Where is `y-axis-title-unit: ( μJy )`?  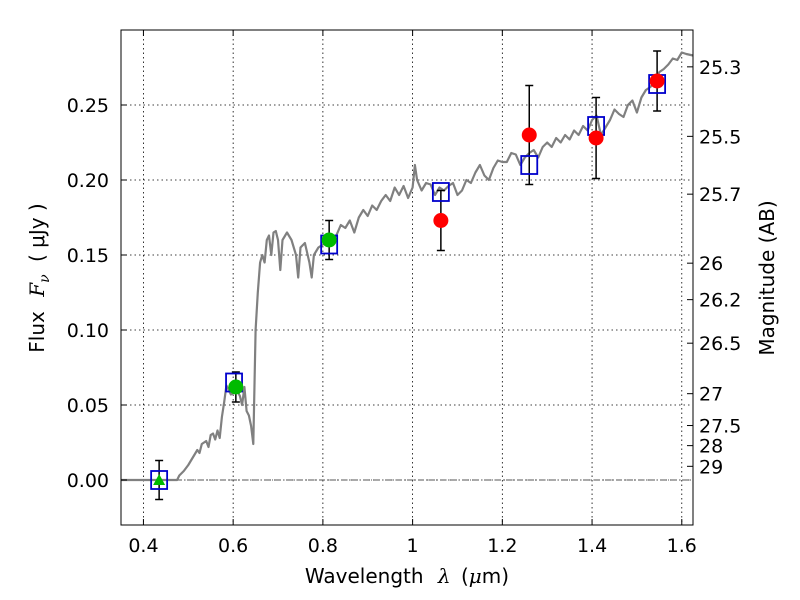 y-axis-title-unit: ( μJy ) is located at coordinates (37, 232).